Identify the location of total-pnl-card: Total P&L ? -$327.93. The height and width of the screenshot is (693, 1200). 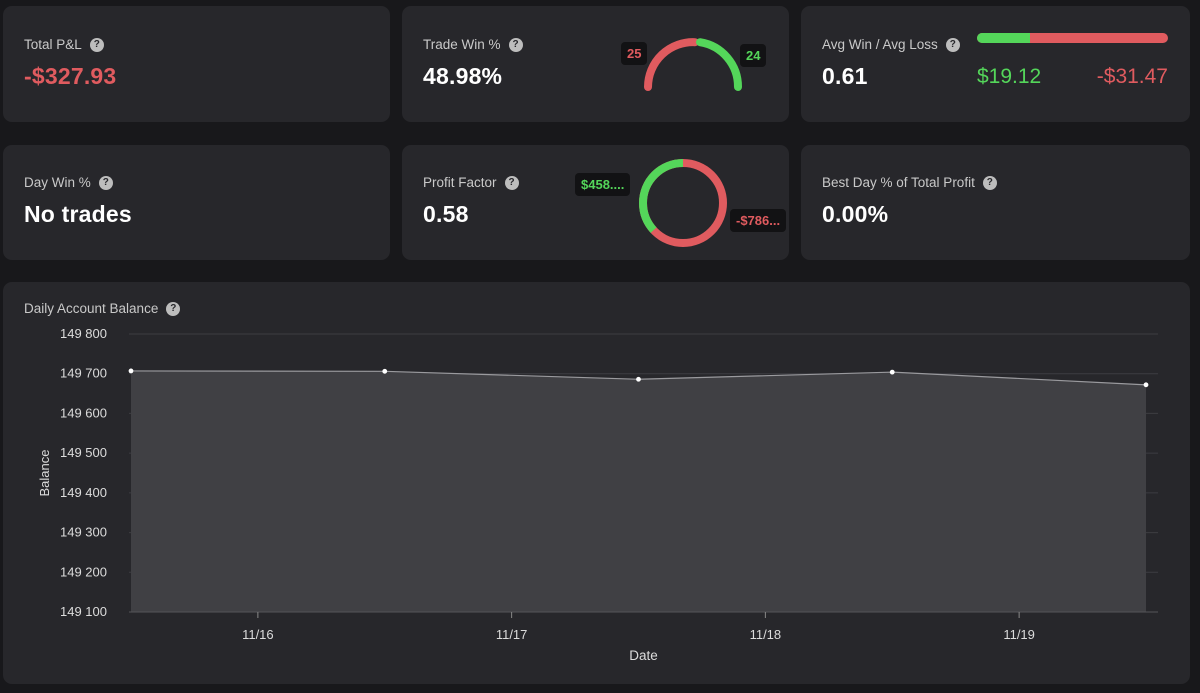
(196, 64).